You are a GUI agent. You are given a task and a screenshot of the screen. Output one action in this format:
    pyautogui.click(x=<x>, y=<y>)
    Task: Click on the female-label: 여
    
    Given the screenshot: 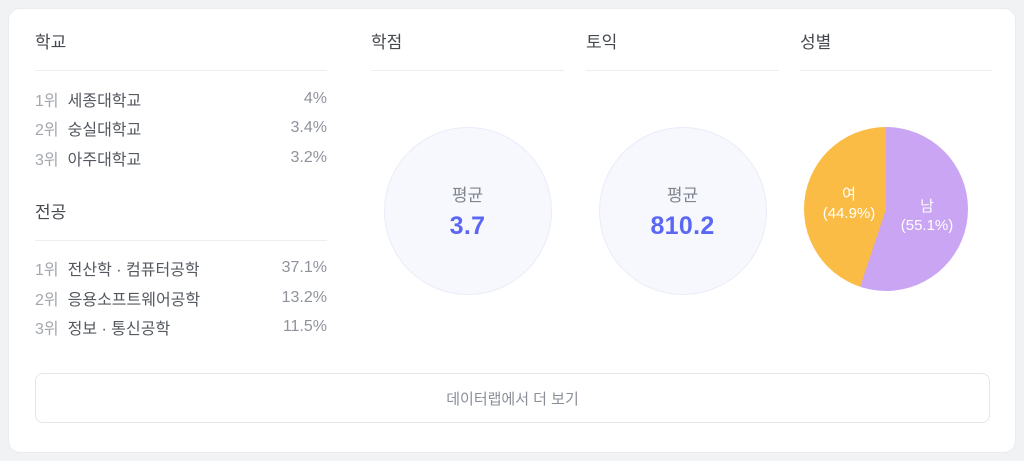 What is the action you would take?
    pyautogui.click(x=849, y=194)
    